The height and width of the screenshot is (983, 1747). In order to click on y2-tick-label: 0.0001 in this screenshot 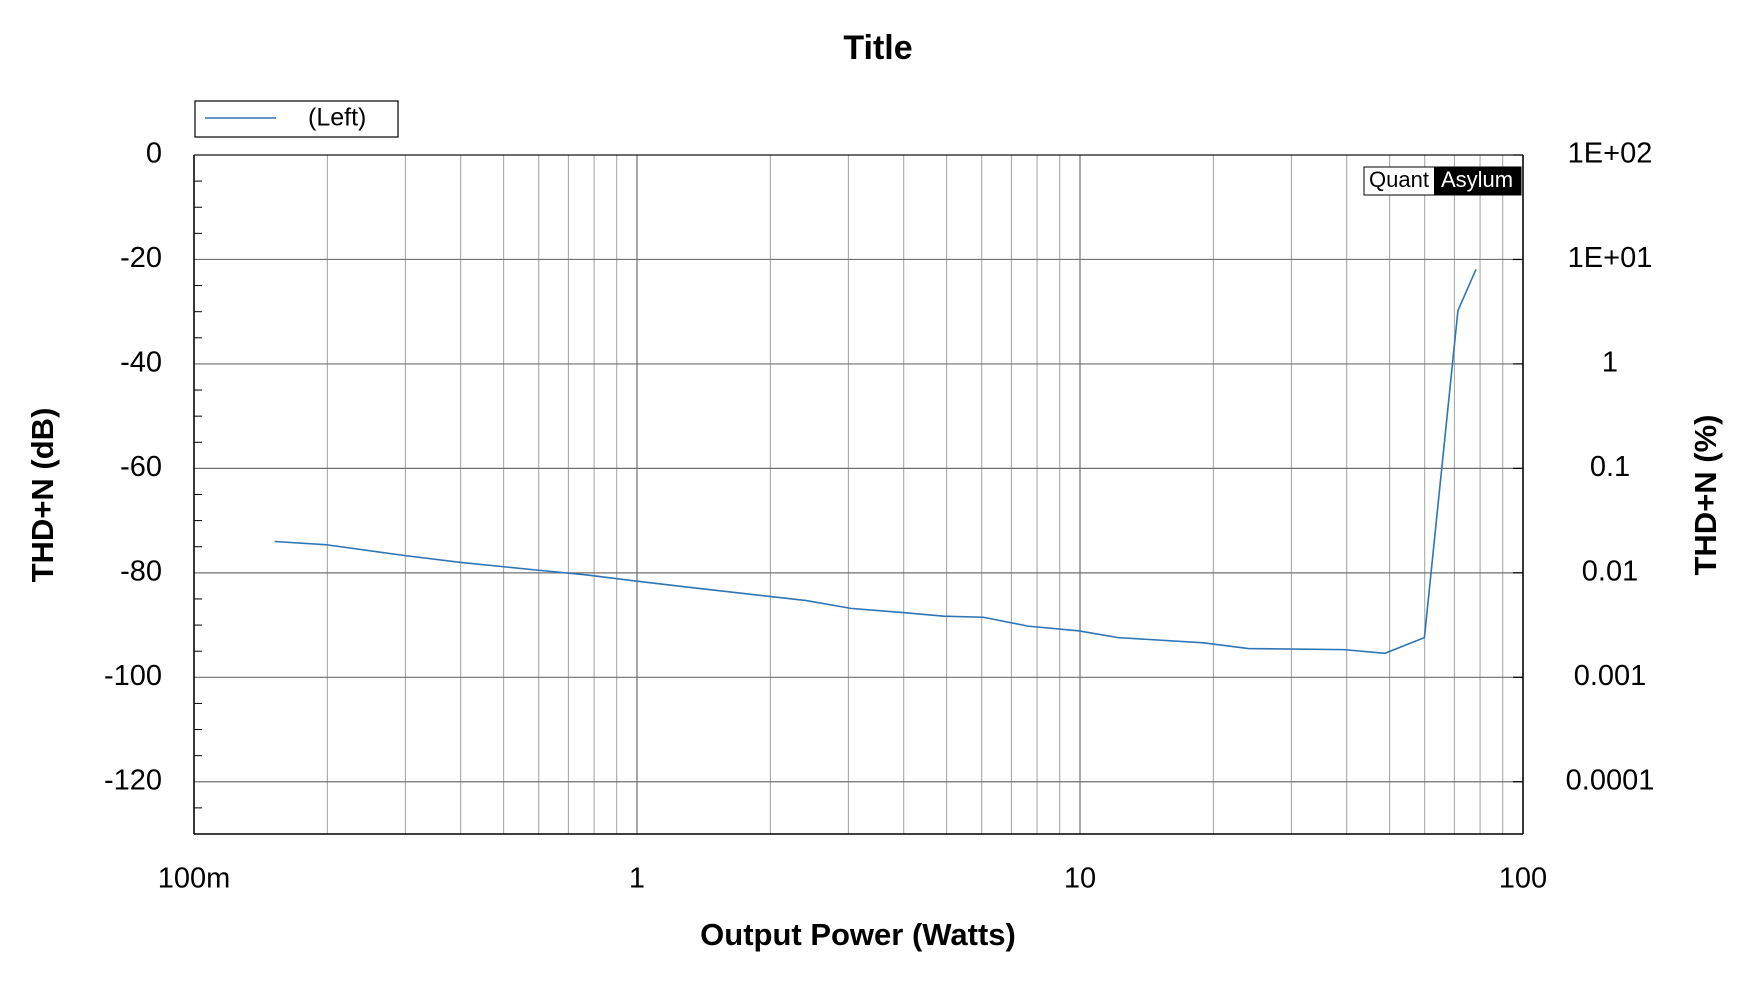, I will do `click(1610, 780)`.